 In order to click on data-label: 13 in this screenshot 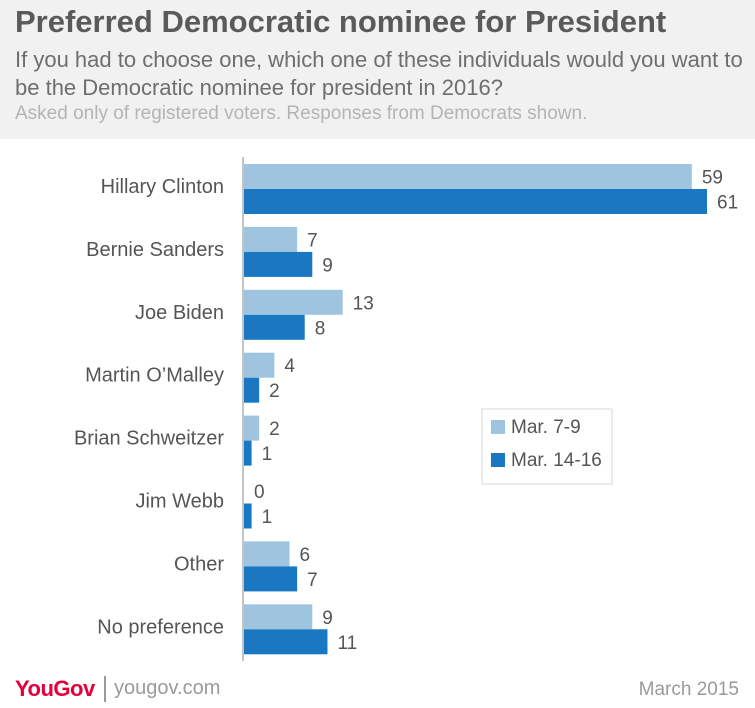, I will do `click(363, 303)`.